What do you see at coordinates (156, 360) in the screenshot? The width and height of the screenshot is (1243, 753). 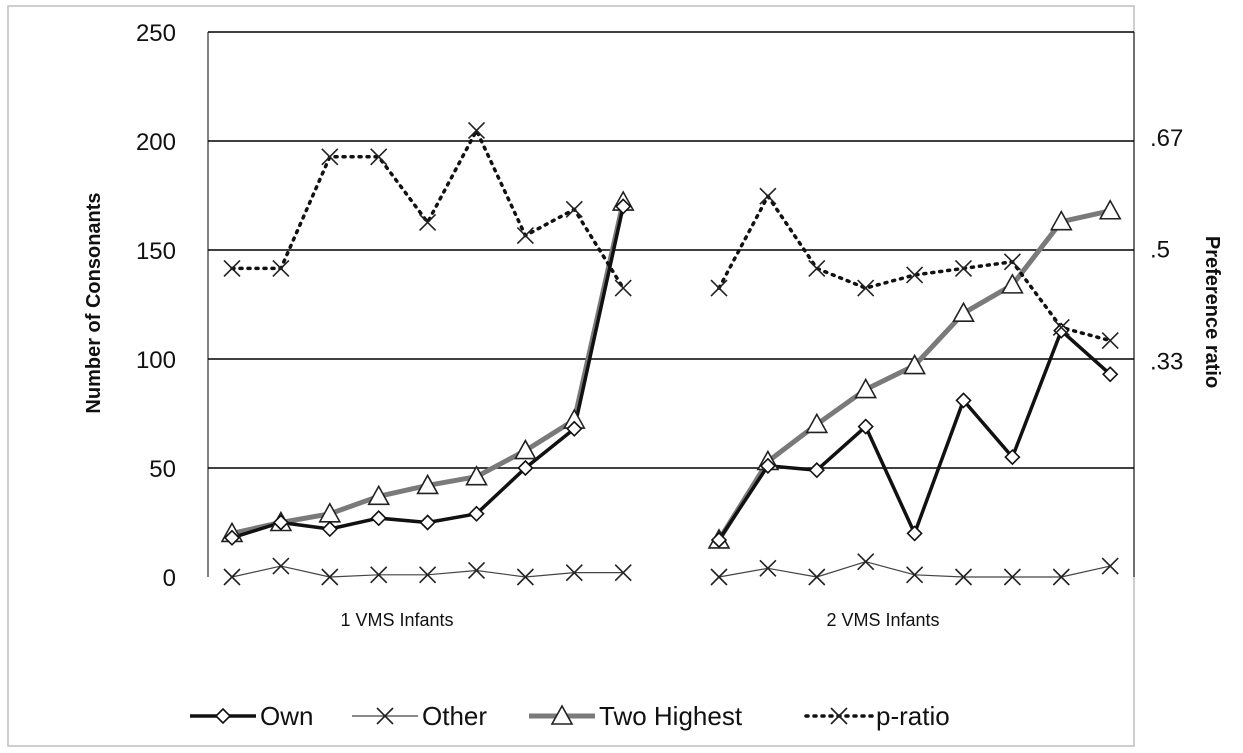 I see `left-tick-label: 100` at bounding box center [156, 360].